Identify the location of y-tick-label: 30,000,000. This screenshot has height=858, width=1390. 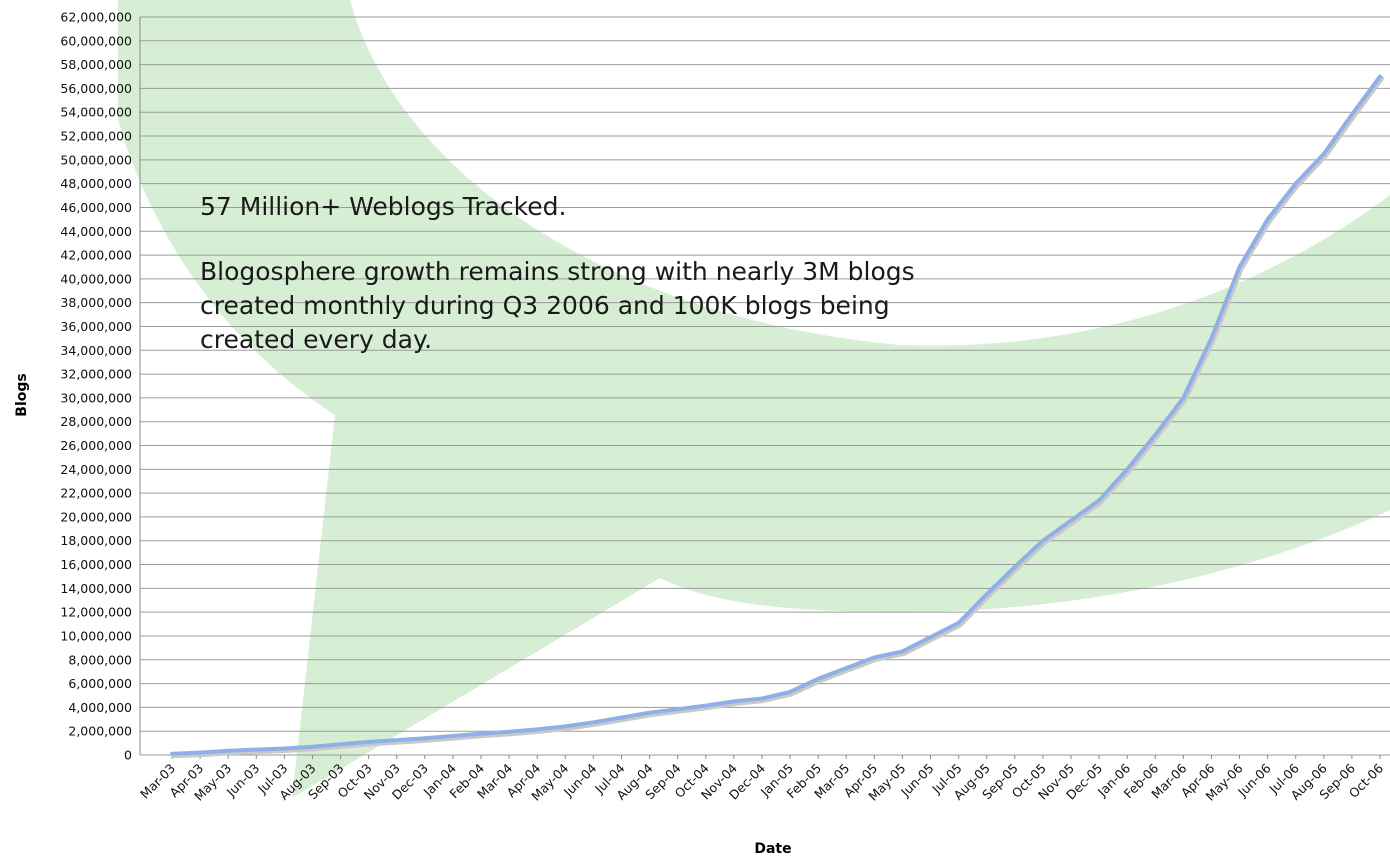
(96, 397).